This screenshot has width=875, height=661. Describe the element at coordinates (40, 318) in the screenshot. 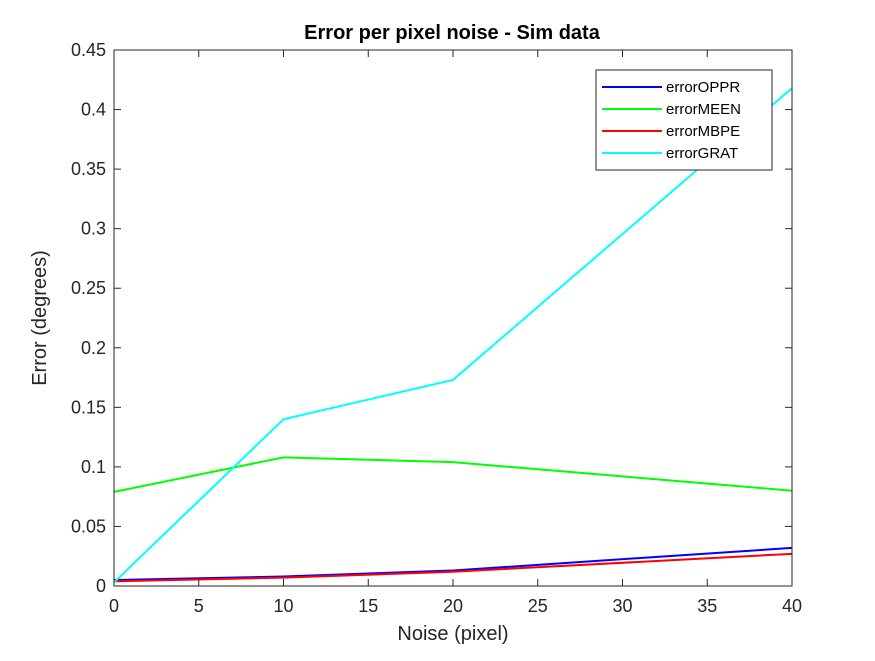

I see `y-axis-label: Error (degrees)` at that location.